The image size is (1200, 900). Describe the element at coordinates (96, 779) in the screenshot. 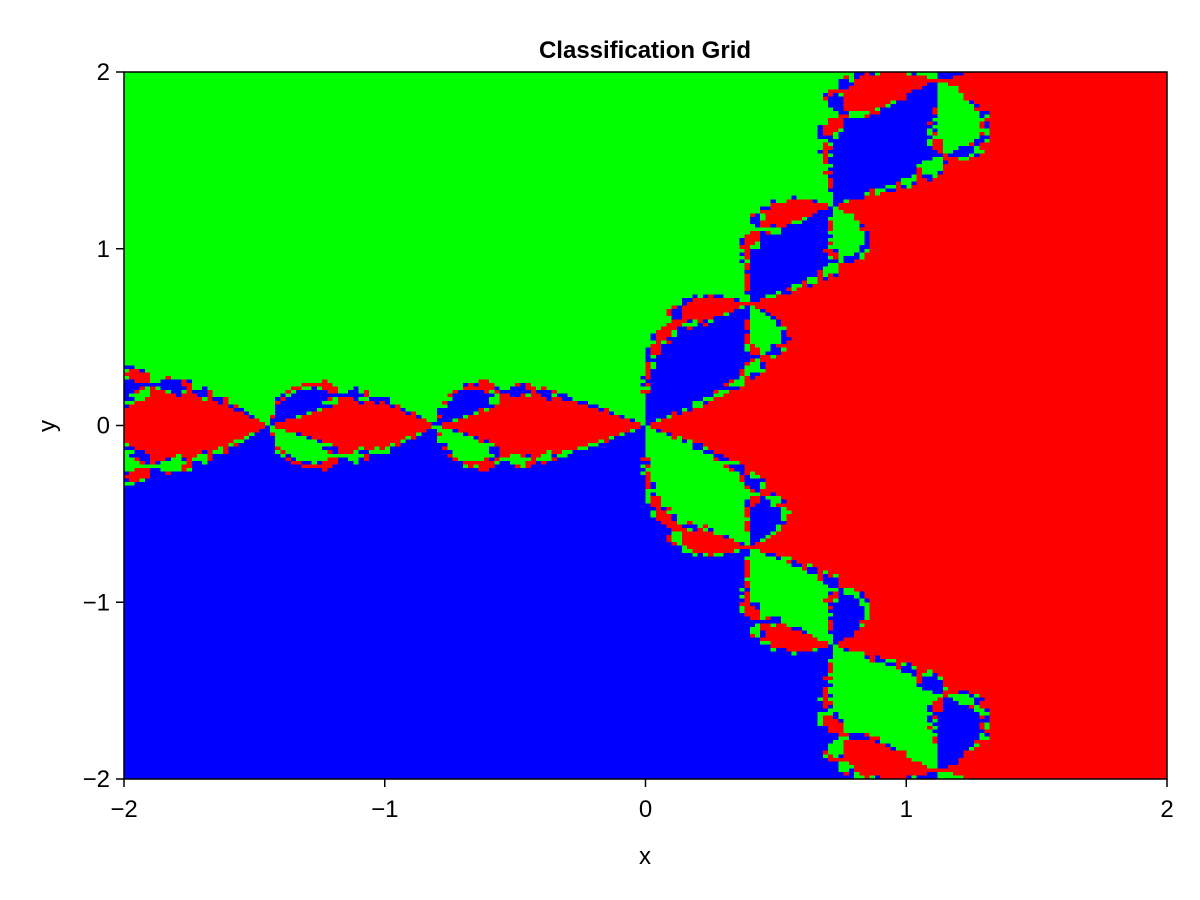

I see `y-tick-label: −2` at that location.